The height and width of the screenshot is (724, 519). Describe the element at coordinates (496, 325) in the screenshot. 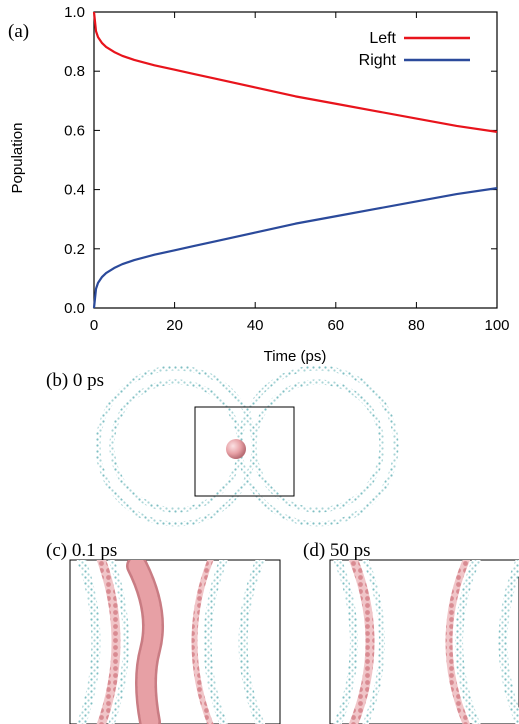

I see `x-tick-label: 100` at that location.